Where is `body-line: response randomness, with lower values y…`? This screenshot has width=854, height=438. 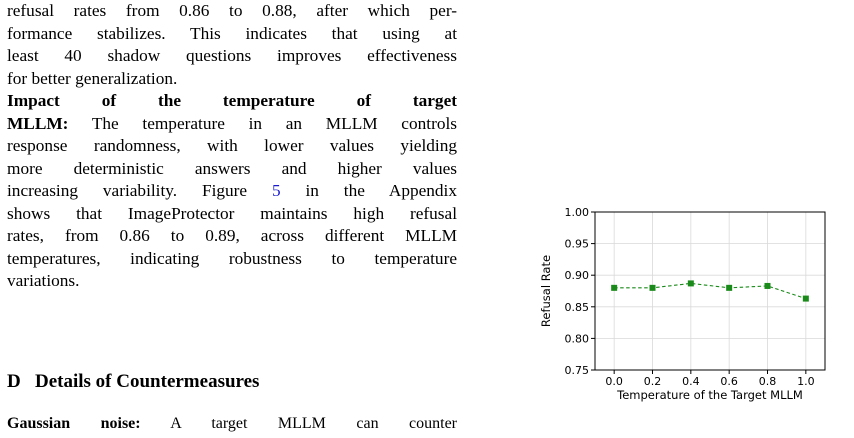
body-line: response randomness, with lower values y… is located at coordinates (232, 145).